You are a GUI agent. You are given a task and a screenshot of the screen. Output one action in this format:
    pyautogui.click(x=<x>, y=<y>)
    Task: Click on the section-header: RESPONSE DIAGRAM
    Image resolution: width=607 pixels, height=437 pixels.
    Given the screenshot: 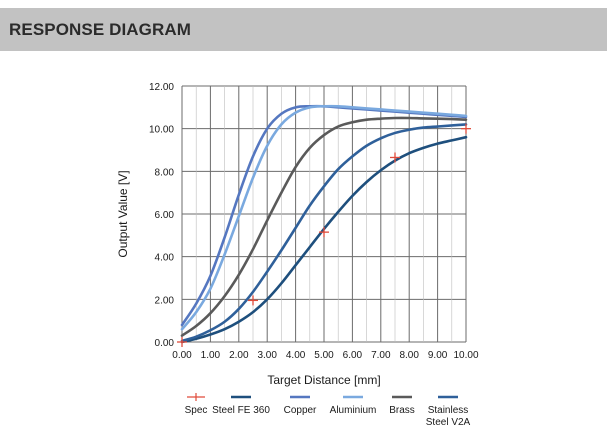 What is the action you would take?
    pyautogui.click(x=303, y=29)
    